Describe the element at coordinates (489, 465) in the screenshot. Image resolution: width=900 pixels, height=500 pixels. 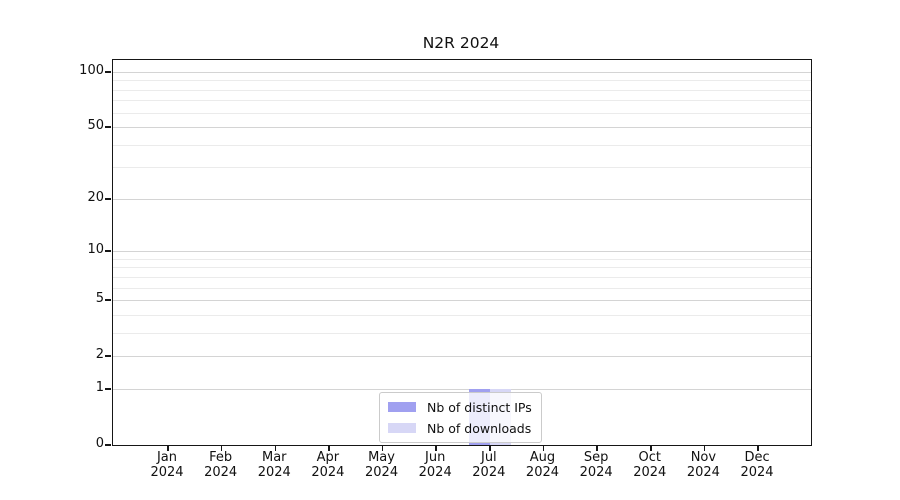
I see `x-tick-label-jul: Jul 2024` at that location.